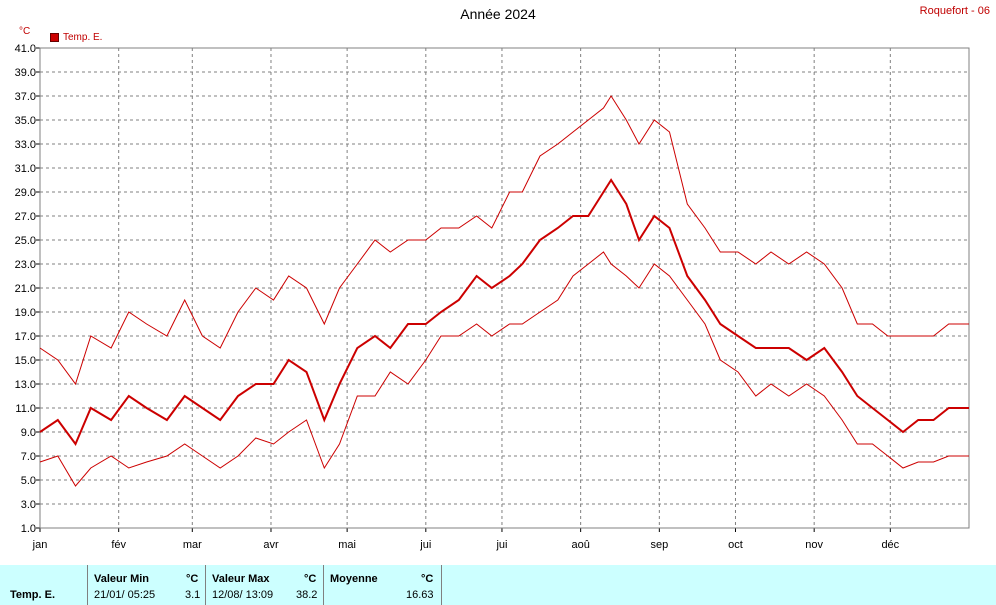 The image size is (996, 605). What do you see at coordinates (25, 409) in the screenshot?
I see `y-tick-label: 11.0` at bounding box center [25, 409].